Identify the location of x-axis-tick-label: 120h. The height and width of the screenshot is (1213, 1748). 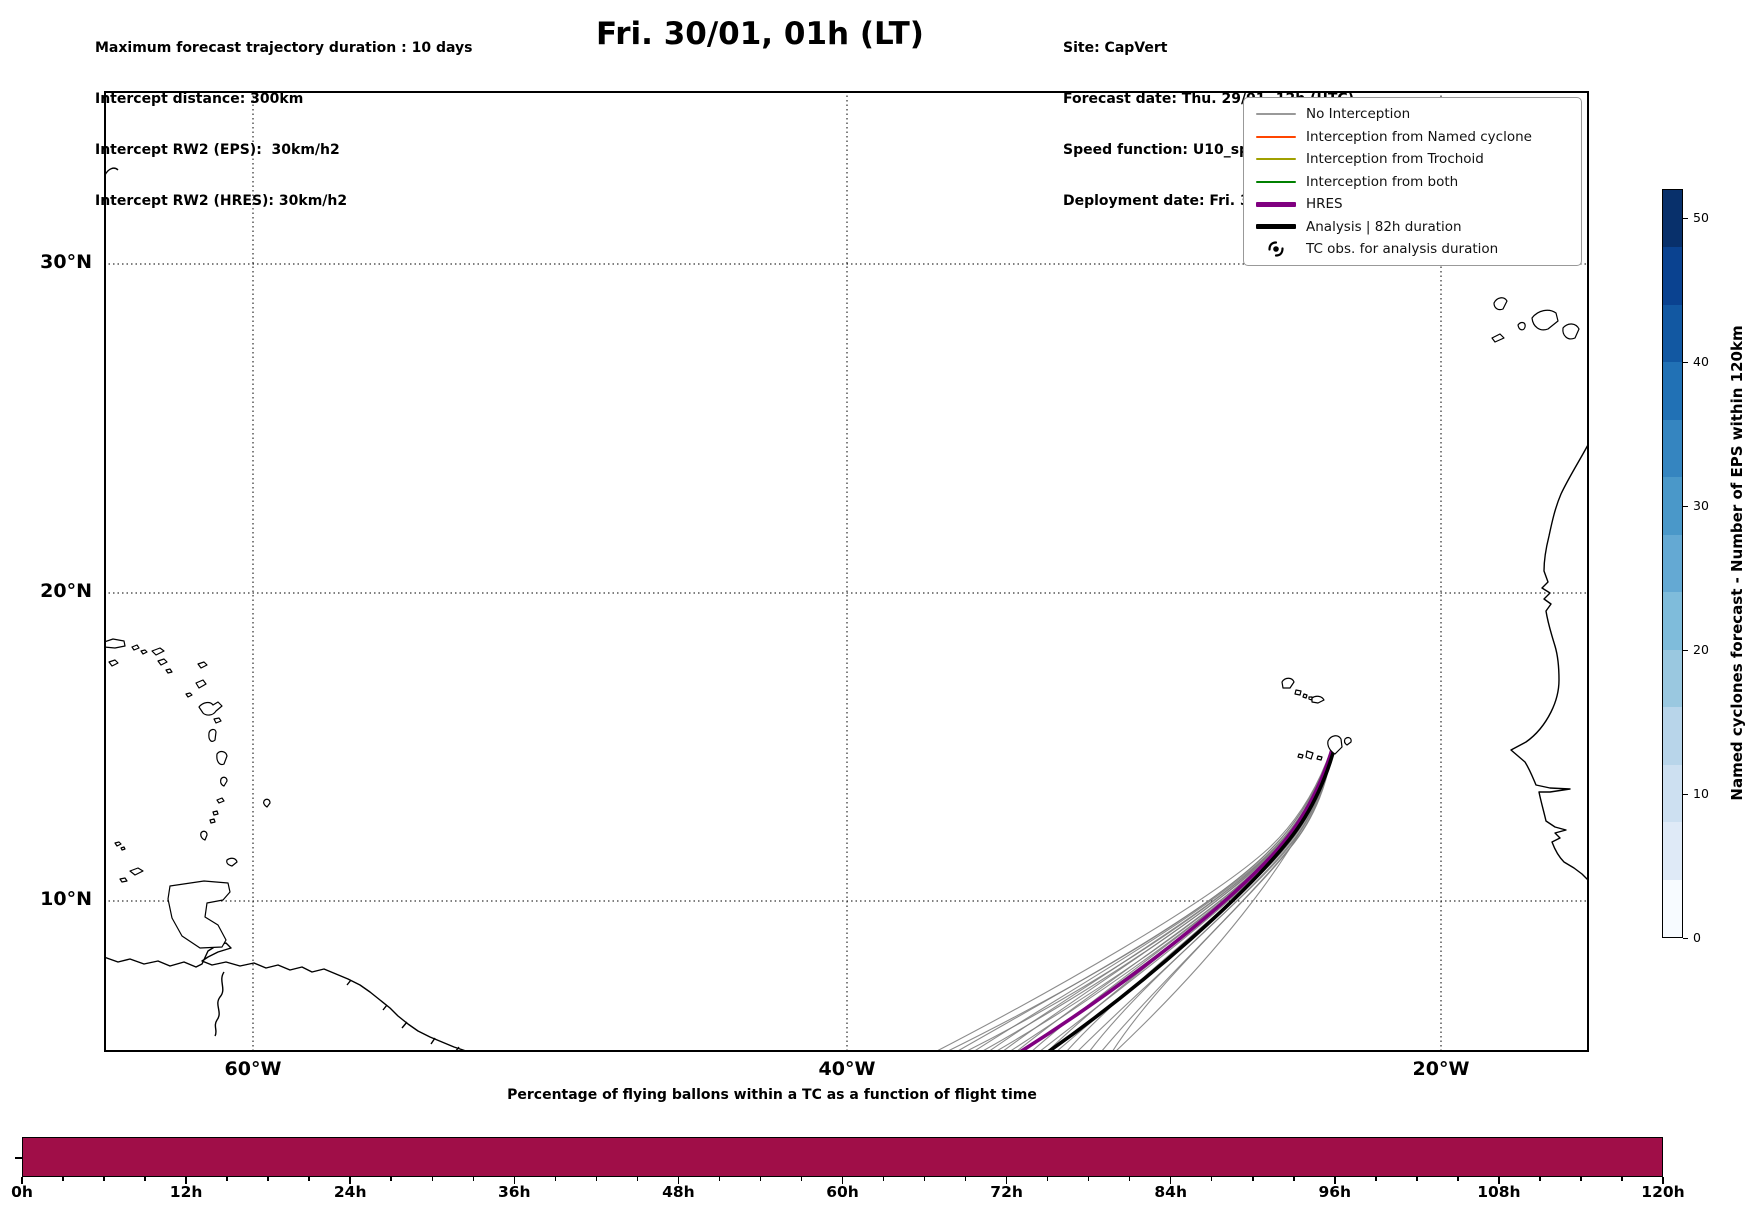
(1663, 1192).